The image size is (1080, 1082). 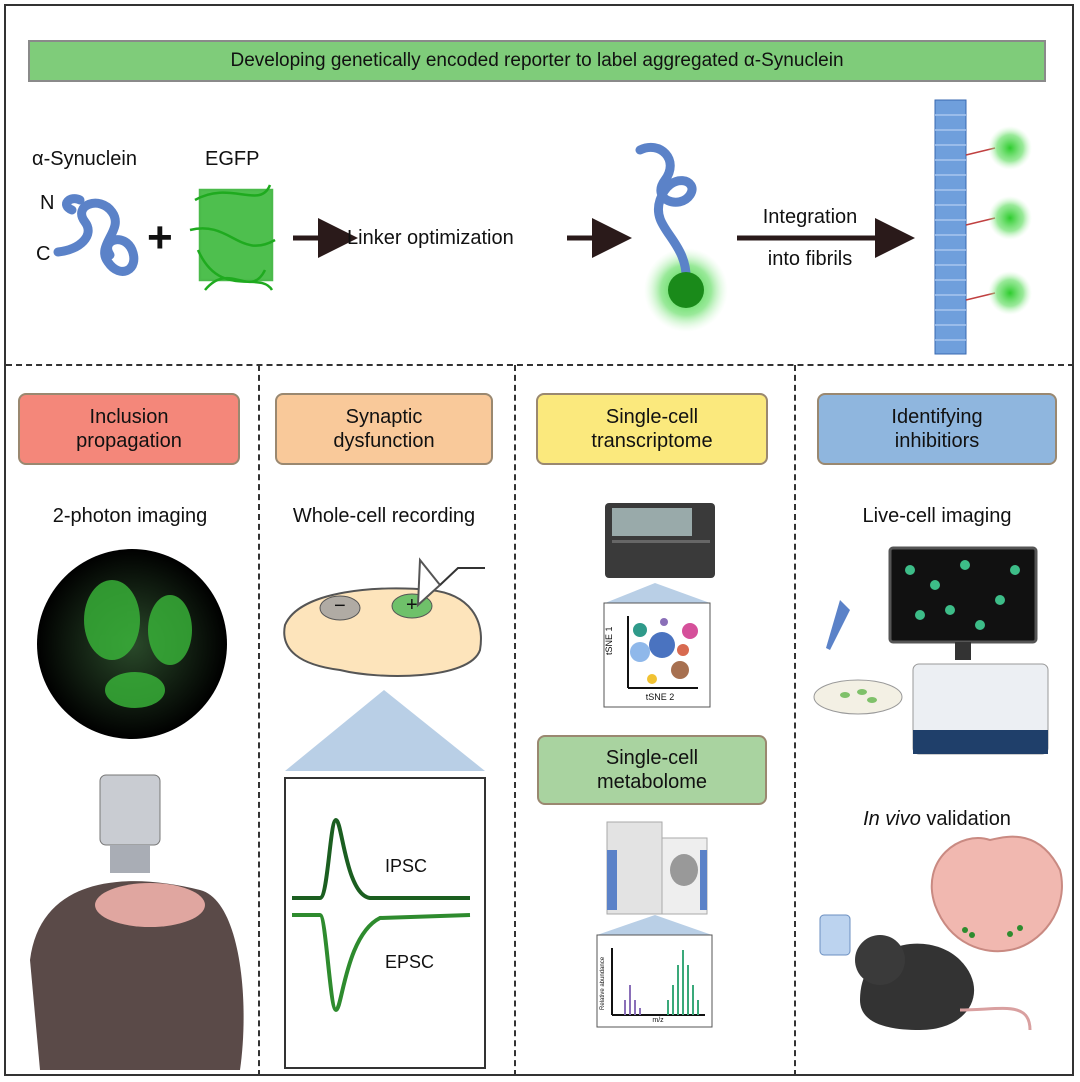 I want to click on card-identifying-inhibitors: Identifying inhibitiors, so click(x=937, y=429).